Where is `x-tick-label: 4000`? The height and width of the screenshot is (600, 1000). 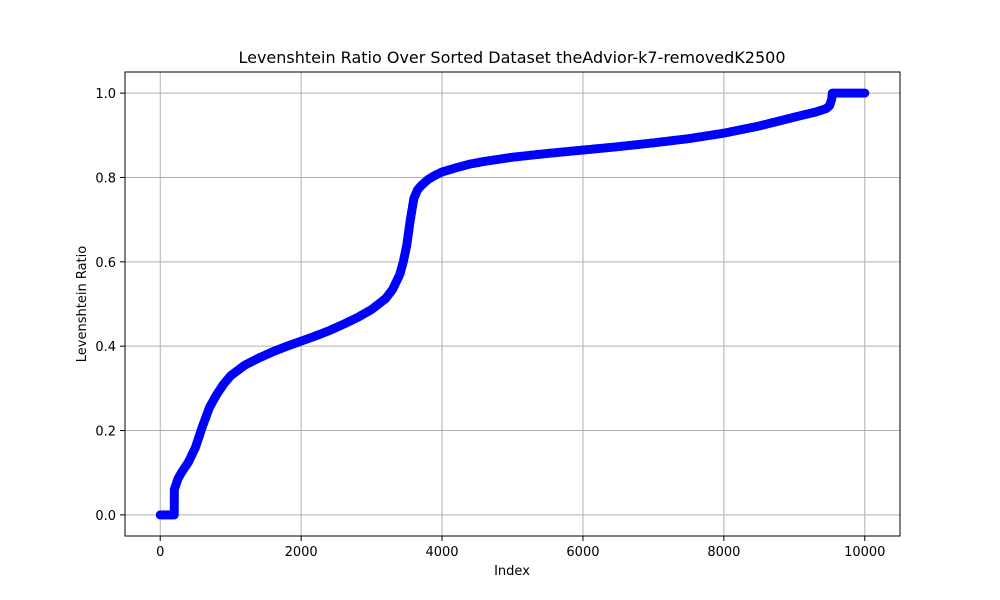
x-tick-label: 4000 is located at coordinates (441, 552).